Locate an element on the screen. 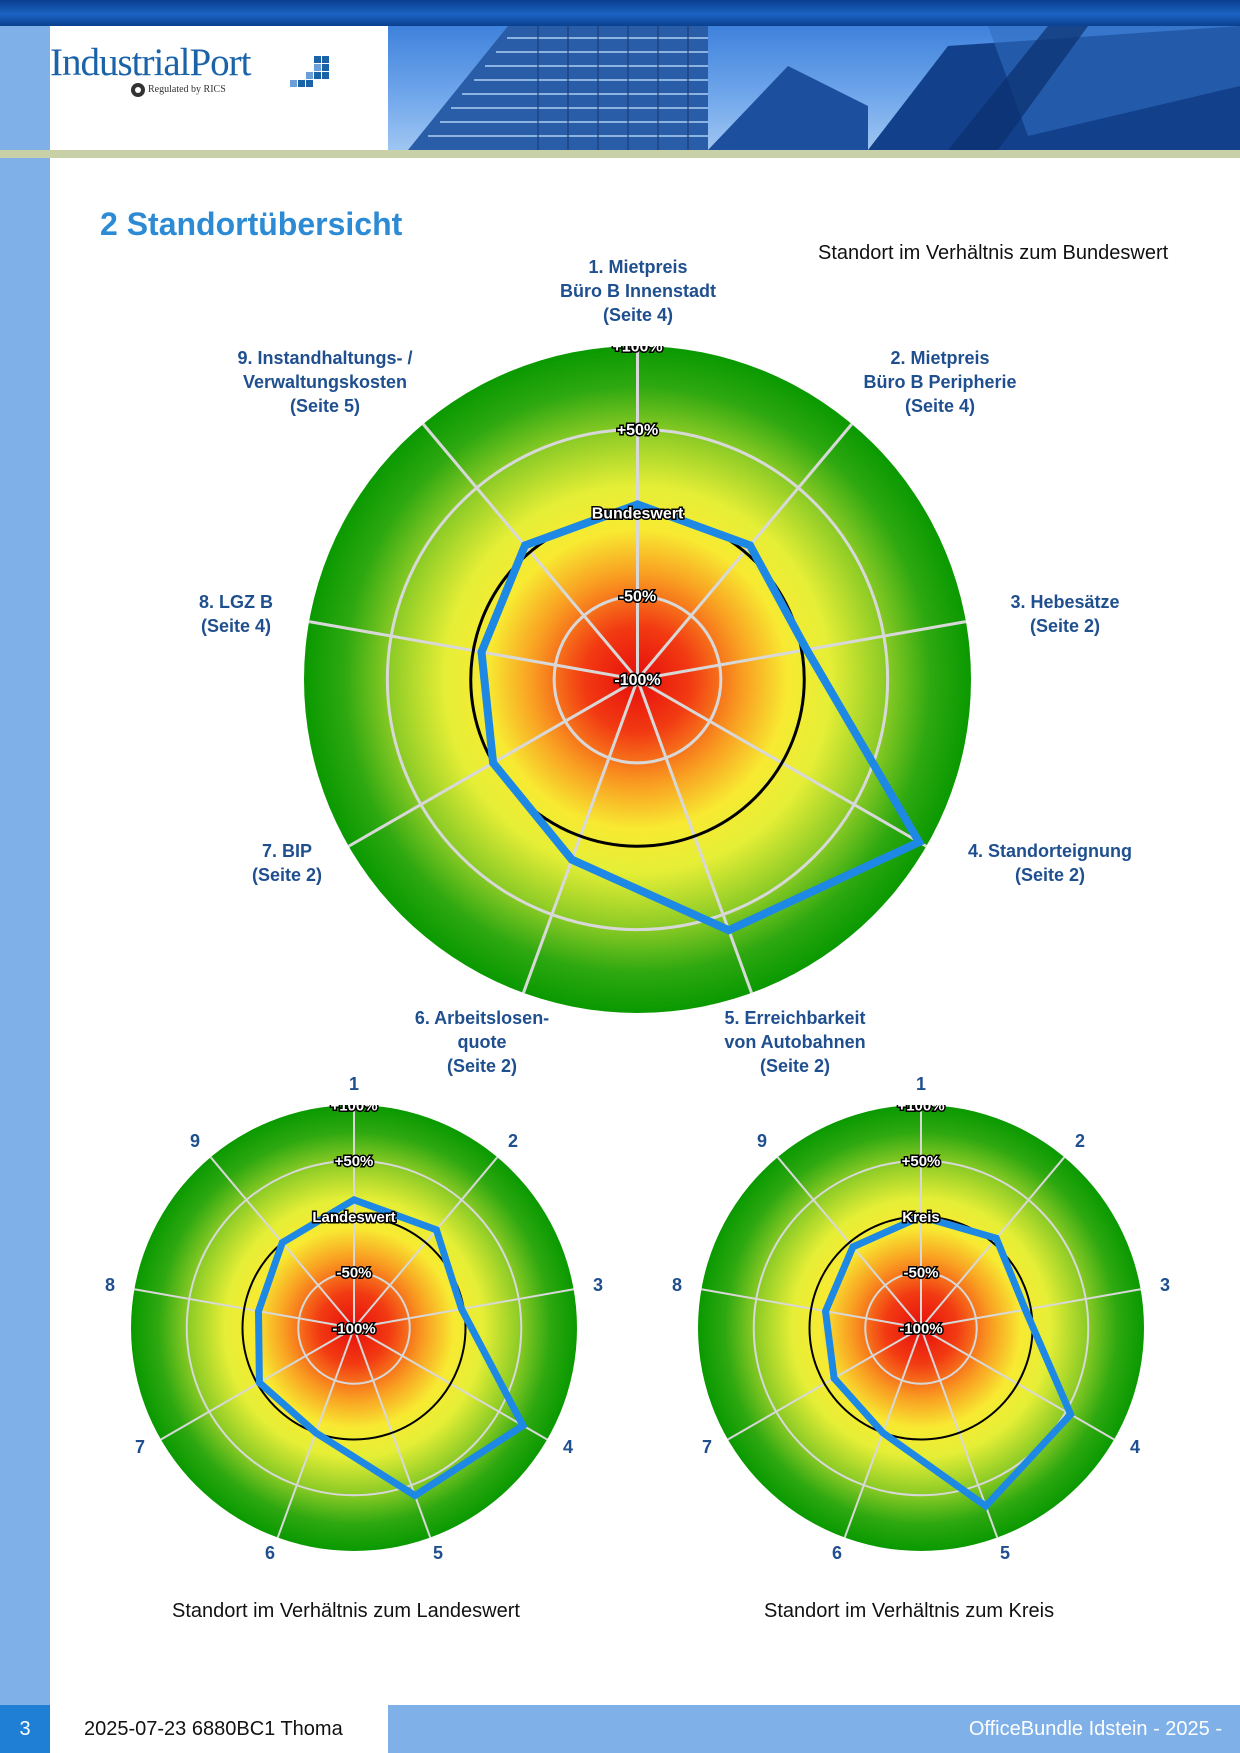  kreis-axis-num-9: 9 is located at coordinates (761, 1141).